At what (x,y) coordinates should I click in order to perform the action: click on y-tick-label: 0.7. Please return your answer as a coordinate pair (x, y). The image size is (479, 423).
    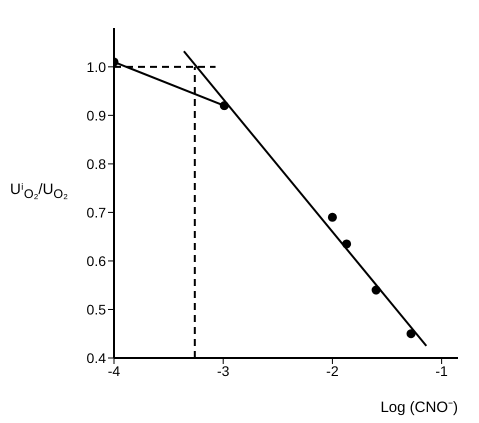
    Looking at the image, I should click on (96, 212).